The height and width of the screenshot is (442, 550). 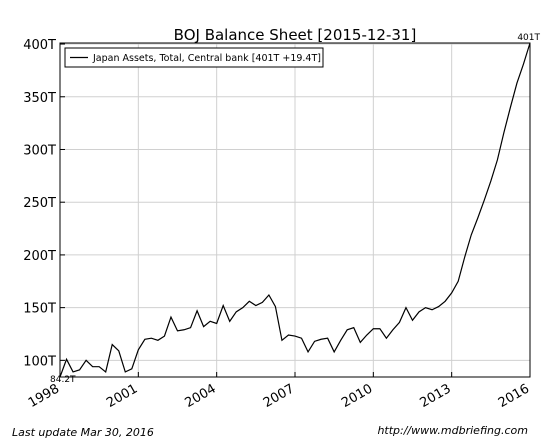 What do you see at coordinates (452, 430) in the screenshot?
I see `footer-right: http://www.mdbriefing.com` at bounding box center [452, 430].